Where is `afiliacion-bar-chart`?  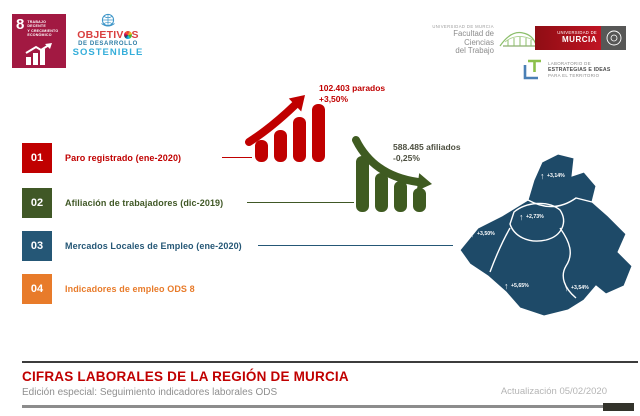
afiliacion-bar-chart is located at coordinates (392, 174).